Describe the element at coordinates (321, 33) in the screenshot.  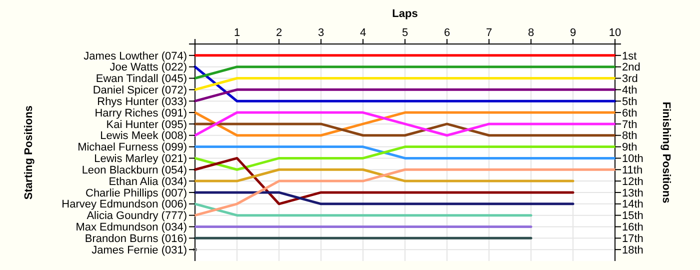
I see `x-tick-label: 3` at that location.